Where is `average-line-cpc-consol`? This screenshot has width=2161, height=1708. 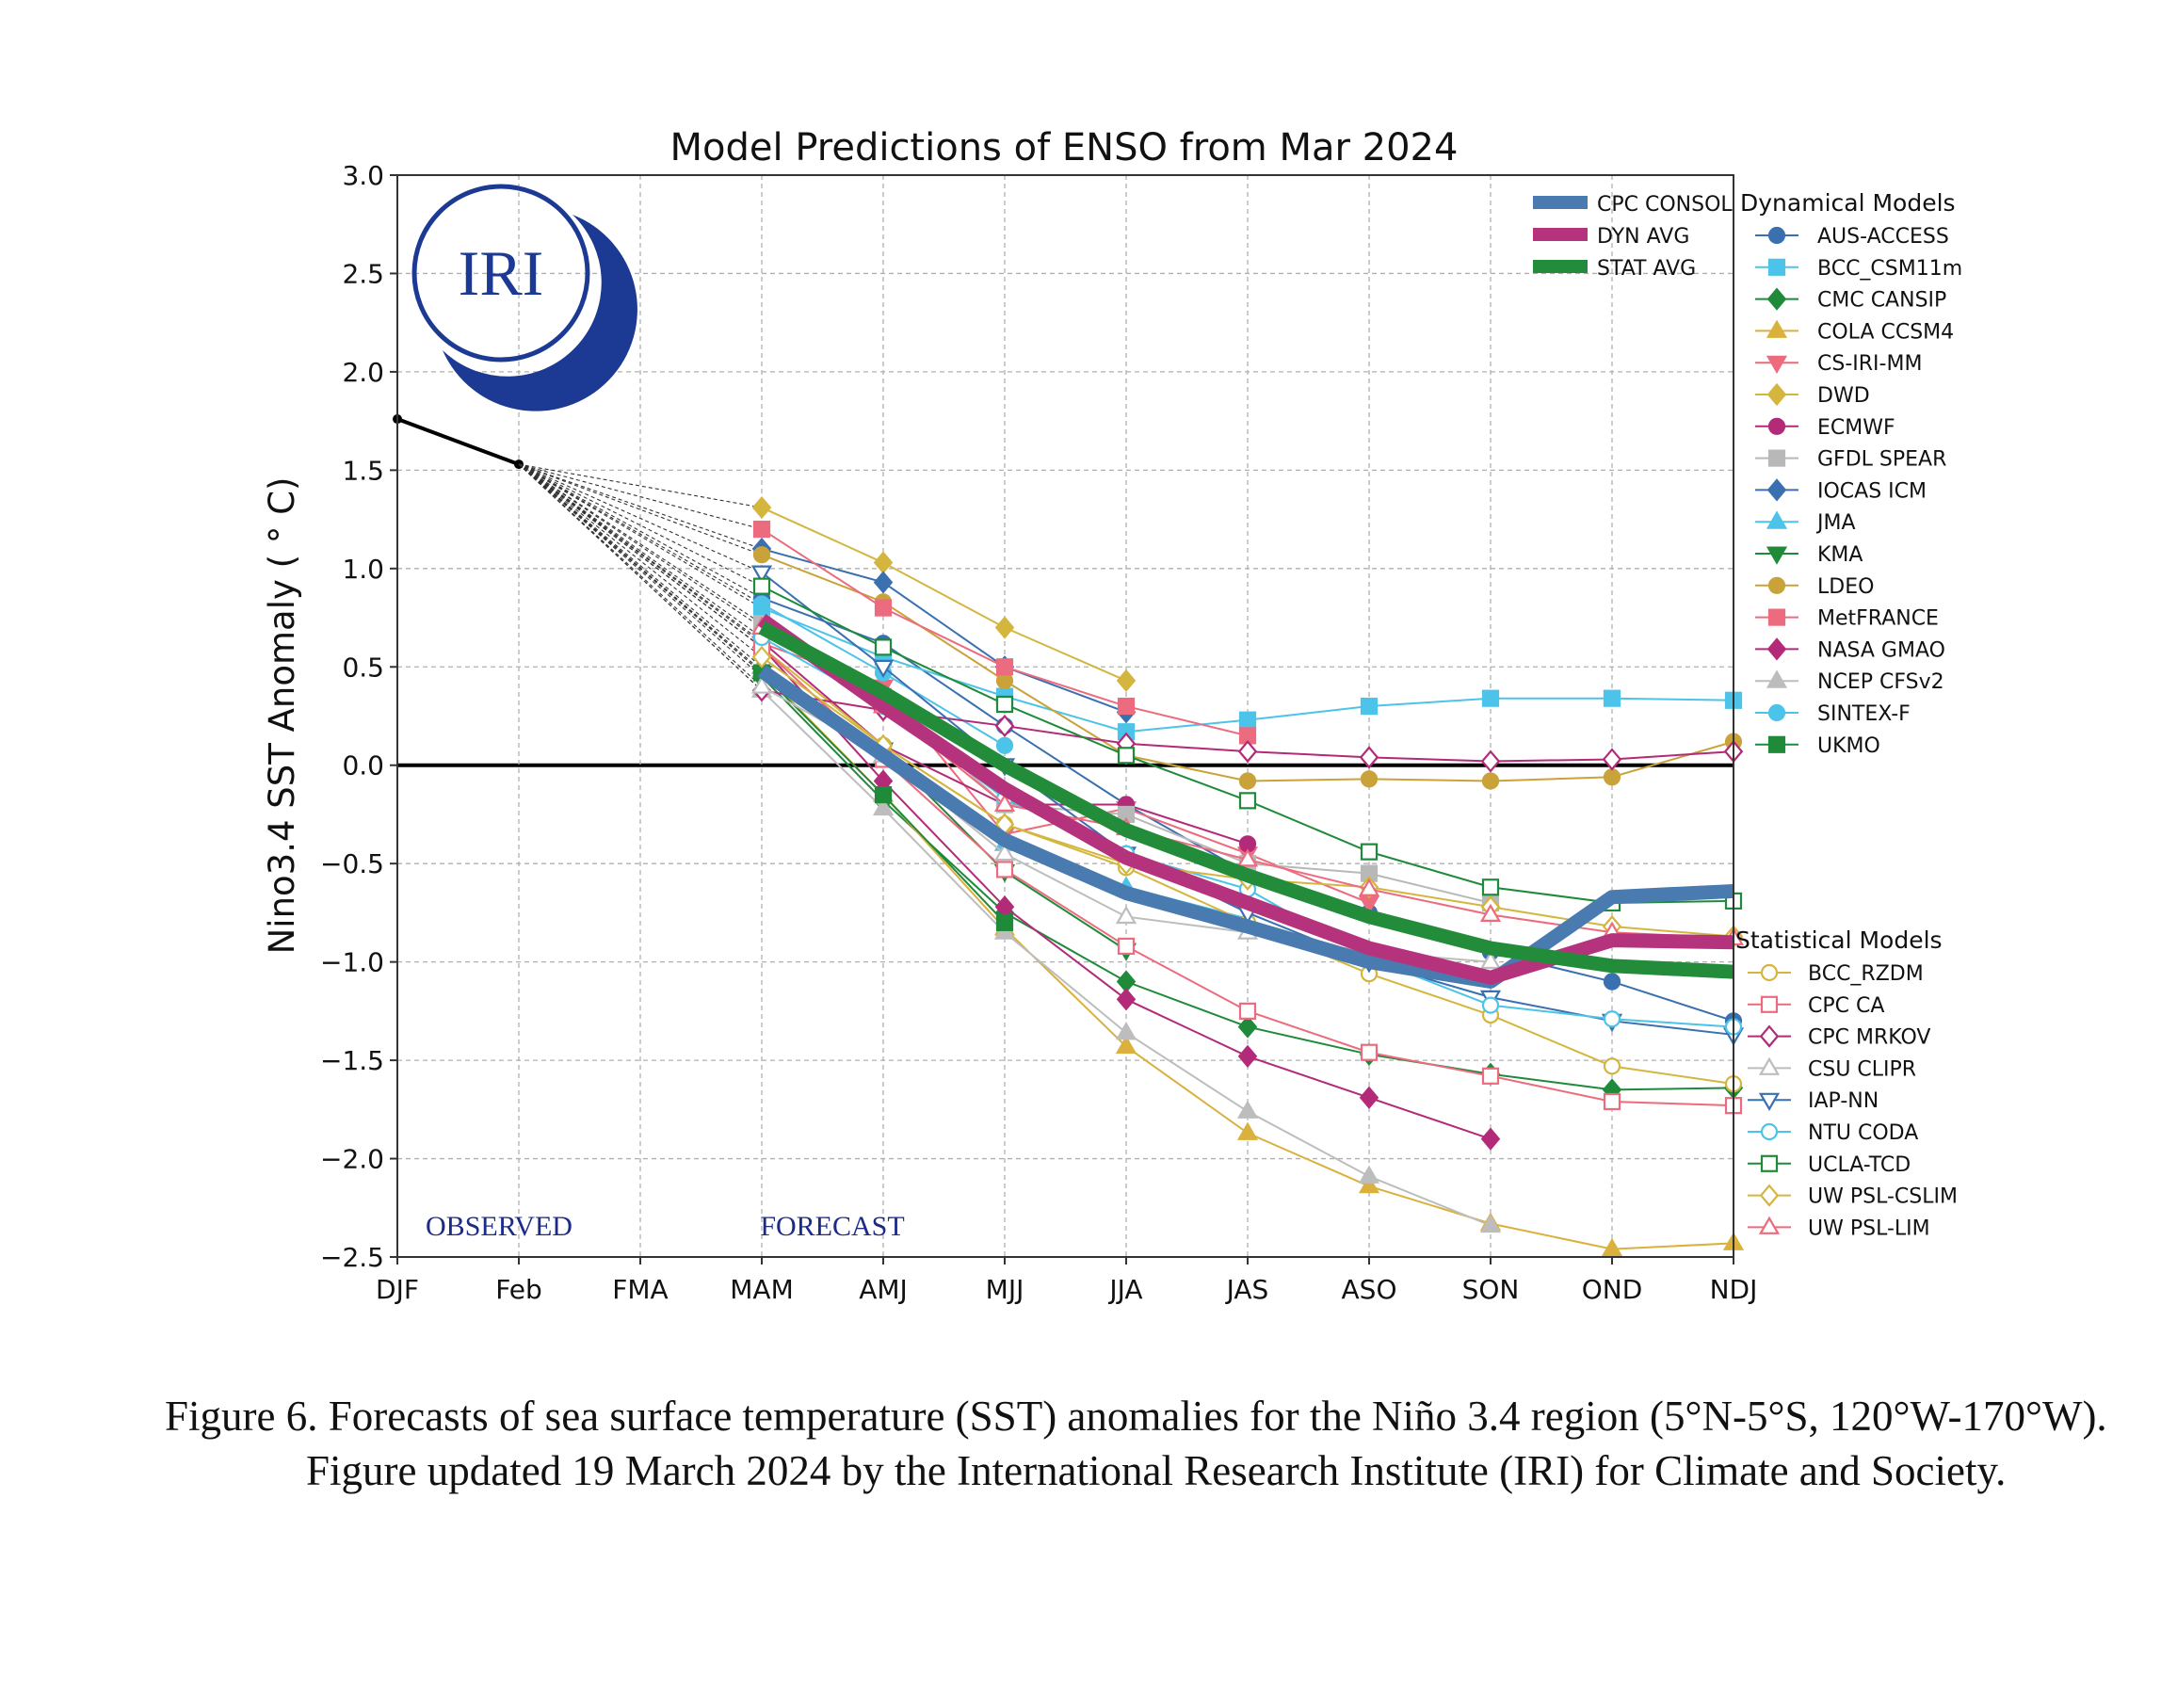
average-line-cpc-consol is located at coordinates (1245, 827).